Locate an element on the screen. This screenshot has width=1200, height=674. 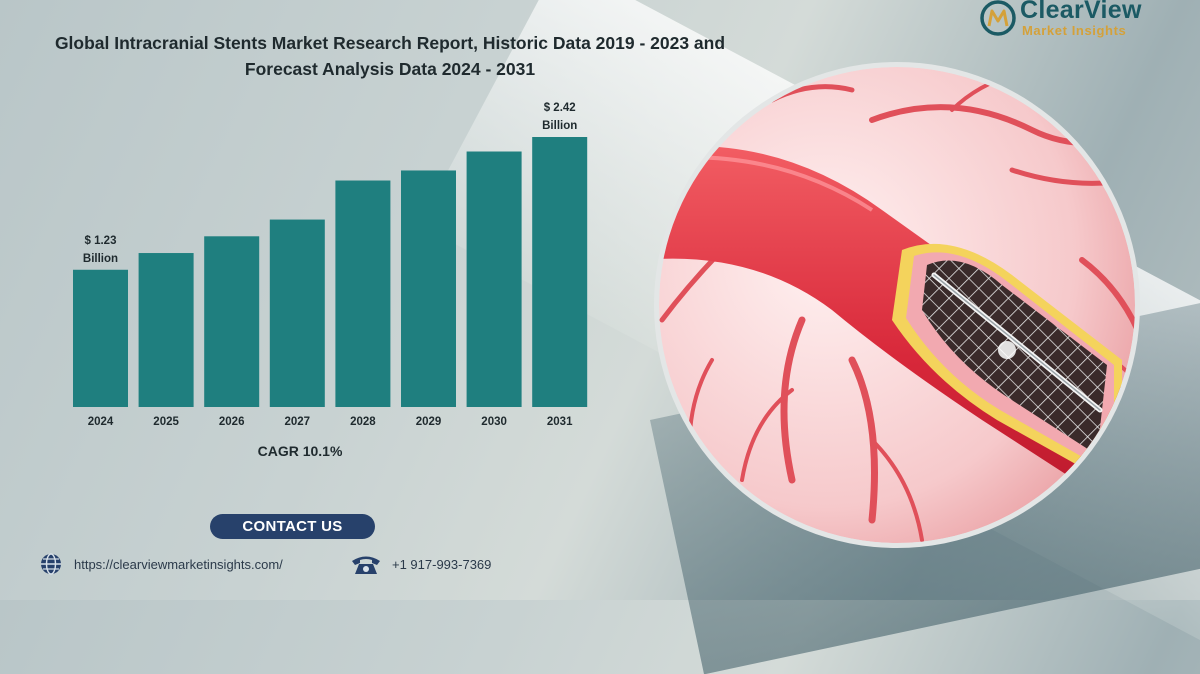
x-tick-label: 2031 is located at coordinates (560, 422).